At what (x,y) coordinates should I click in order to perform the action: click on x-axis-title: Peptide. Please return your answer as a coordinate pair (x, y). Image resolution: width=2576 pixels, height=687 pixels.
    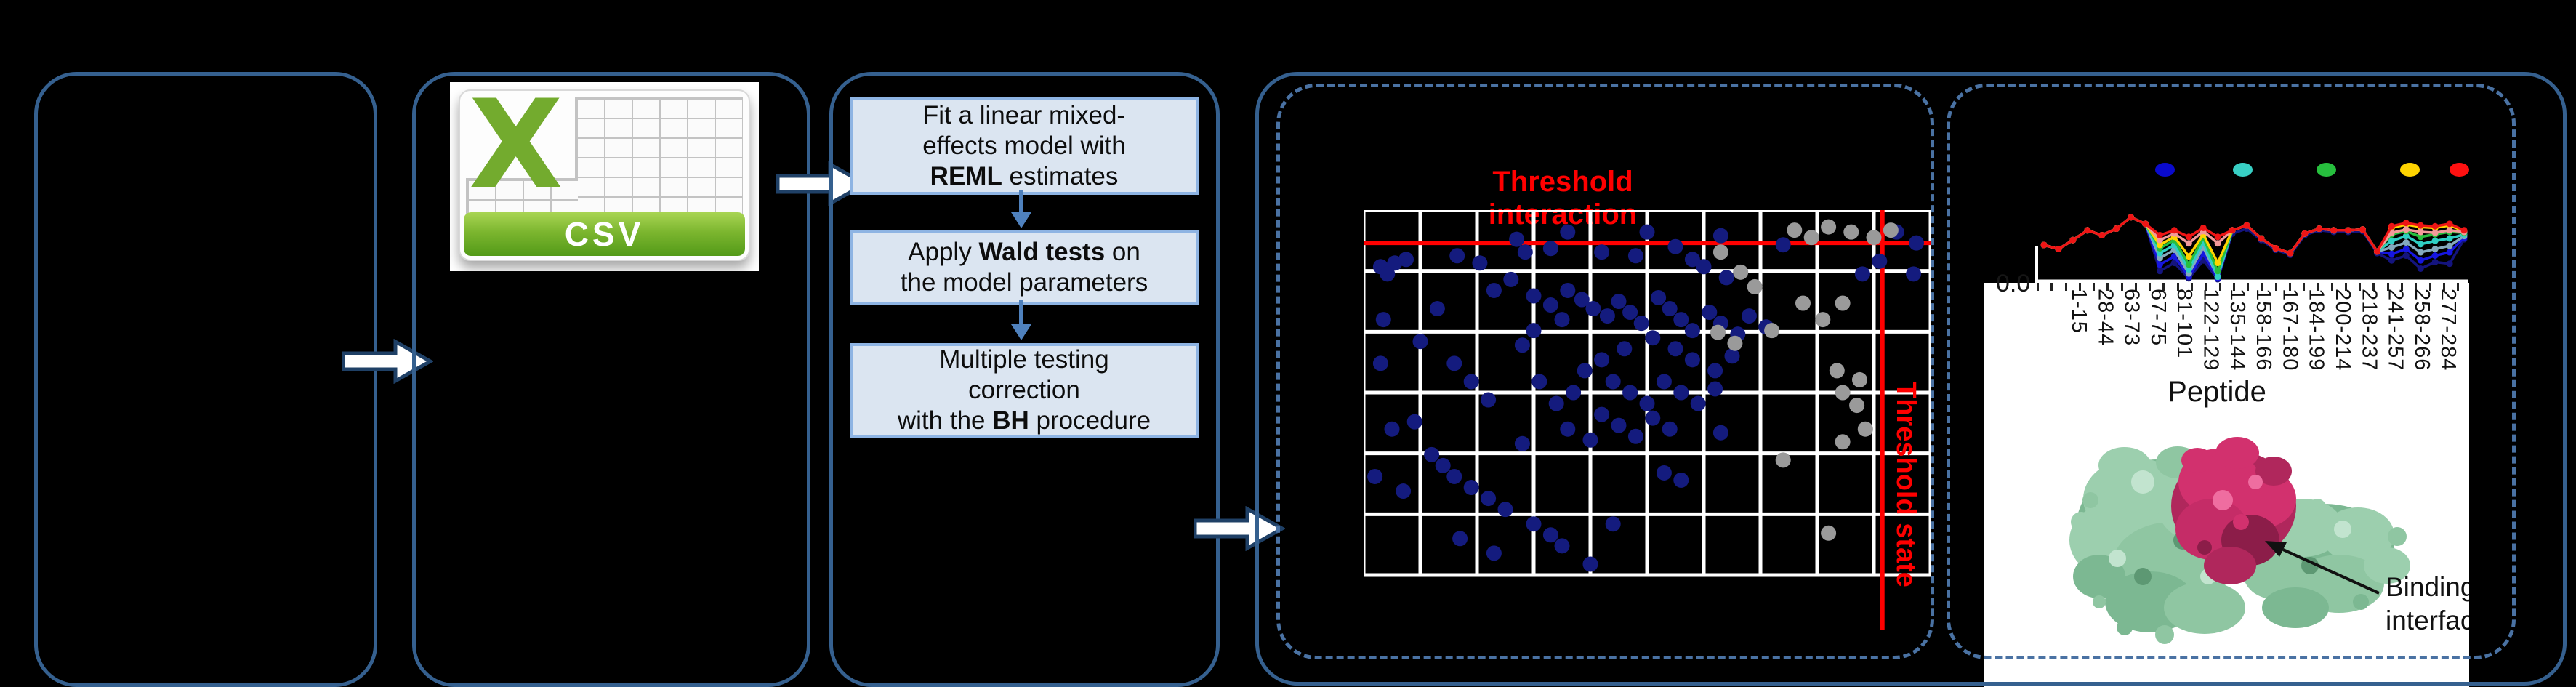
    Looking at the image, I should click on (2217, 392).